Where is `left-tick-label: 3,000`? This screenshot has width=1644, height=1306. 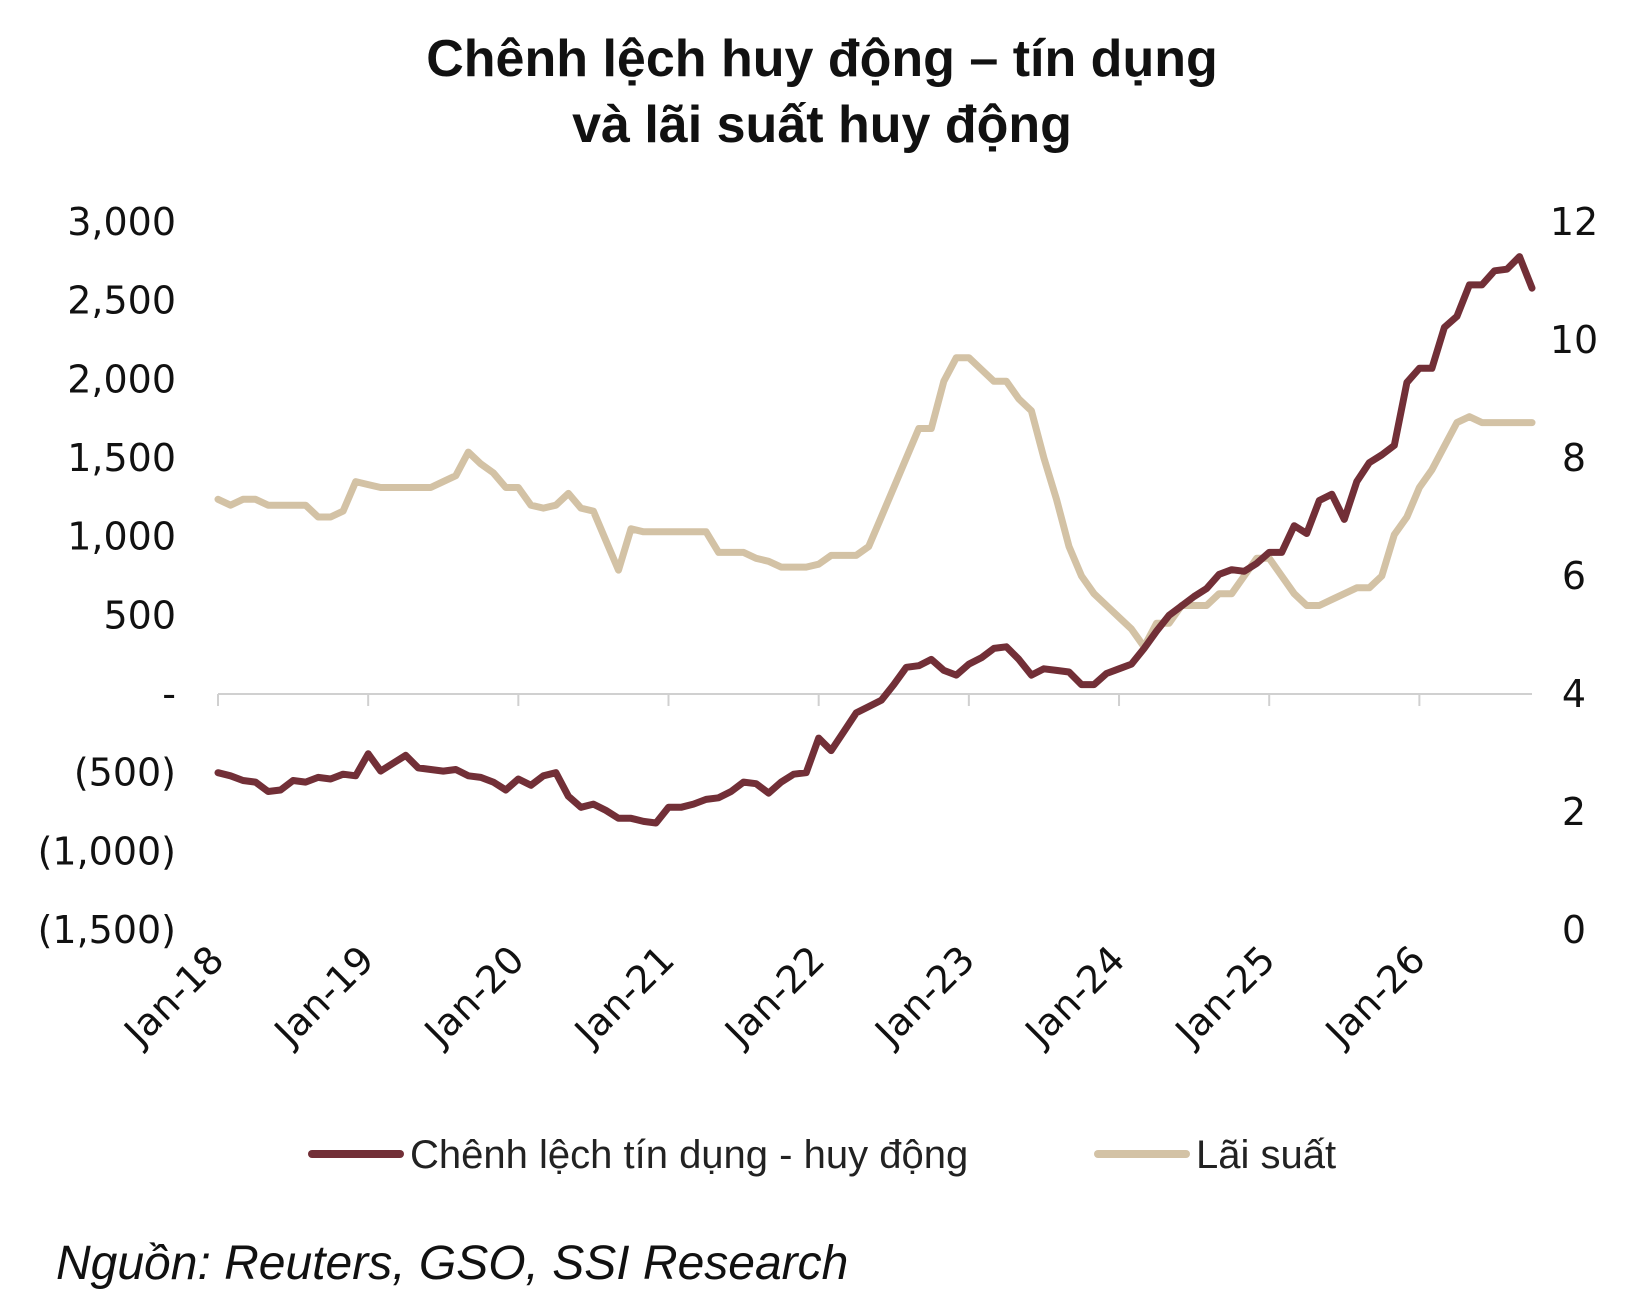 left-tick-label: 3,000 is located at coordinates (121, 222).